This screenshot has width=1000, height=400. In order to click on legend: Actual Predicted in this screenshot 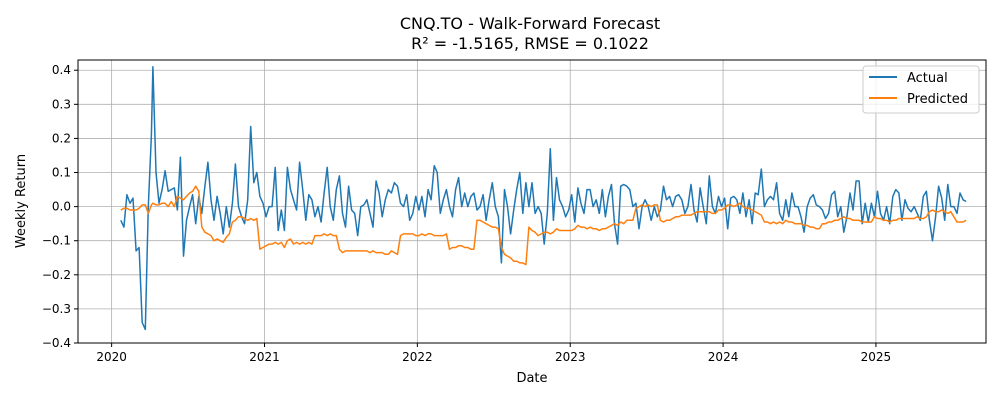, I will do `click(921, 89)`.